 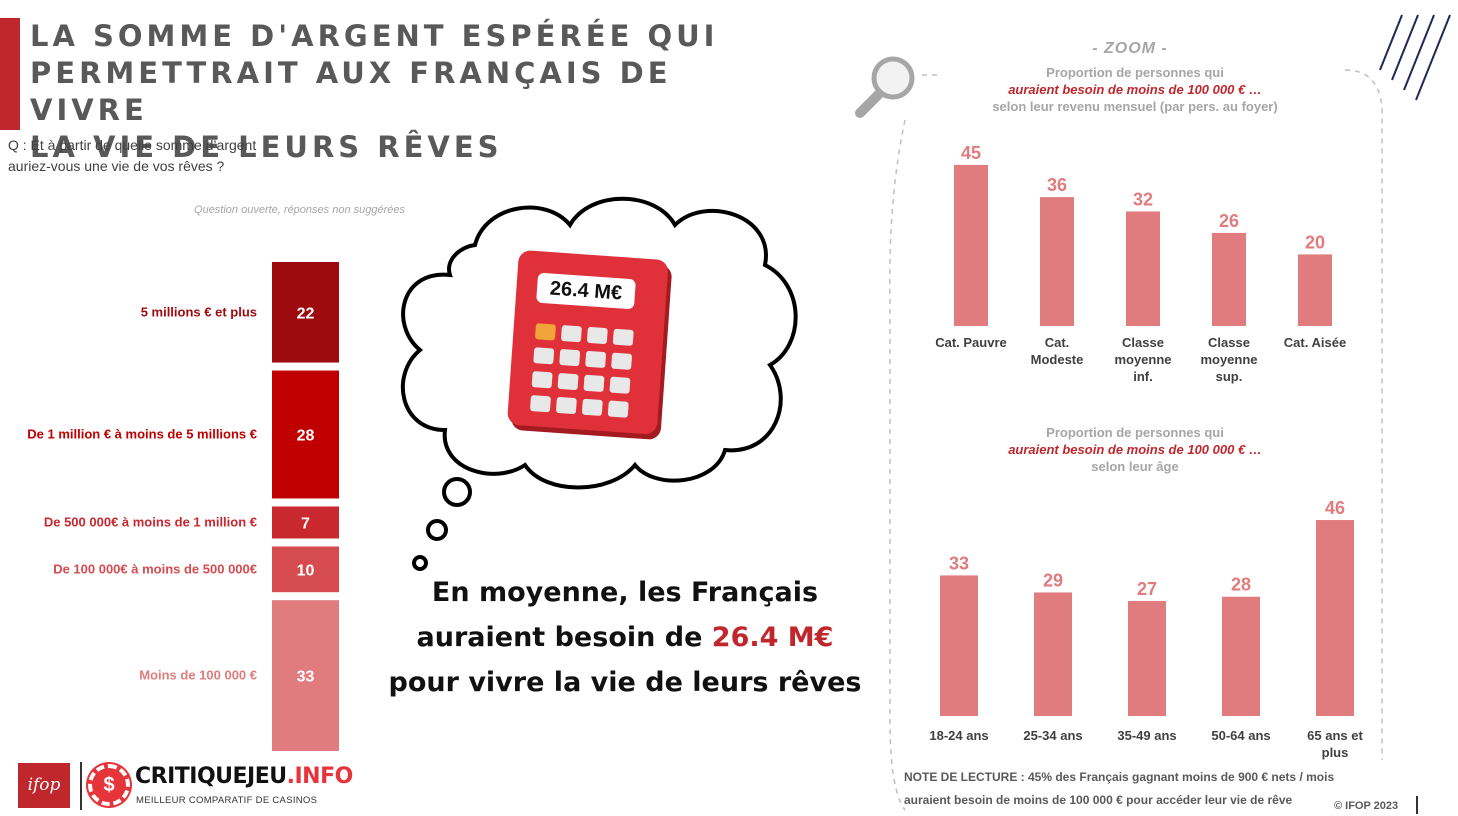 I want to click on average-line-2-text: auraient besoin de, so click(x=564, y=637).